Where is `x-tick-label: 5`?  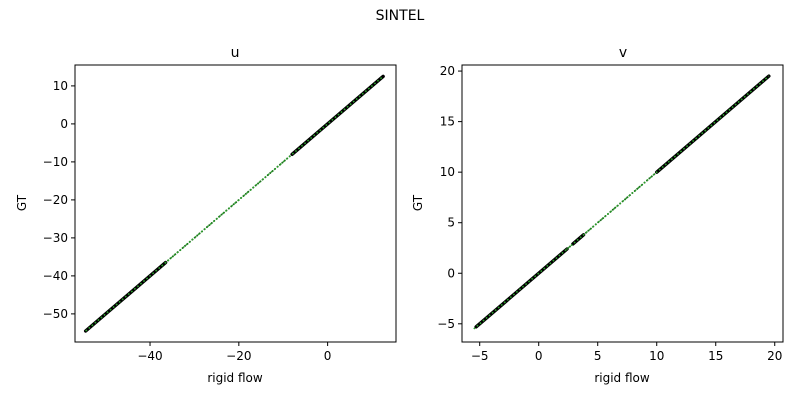 x-tick-label: 5 is located at coordinates (598, 356).